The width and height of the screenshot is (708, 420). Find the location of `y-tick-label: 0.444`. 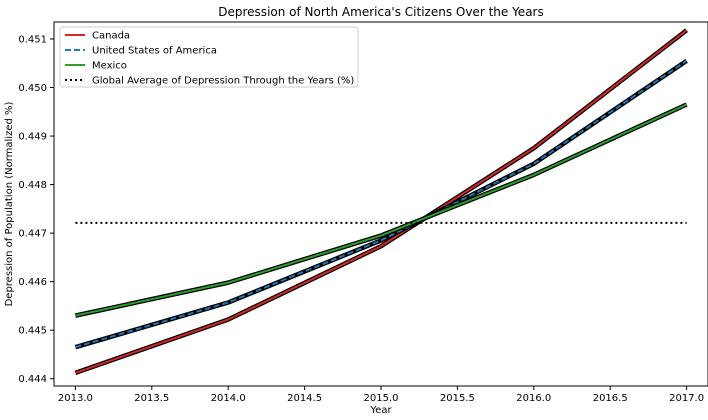

y-tick-label: 0.444 is located at coordinates (32, 379).